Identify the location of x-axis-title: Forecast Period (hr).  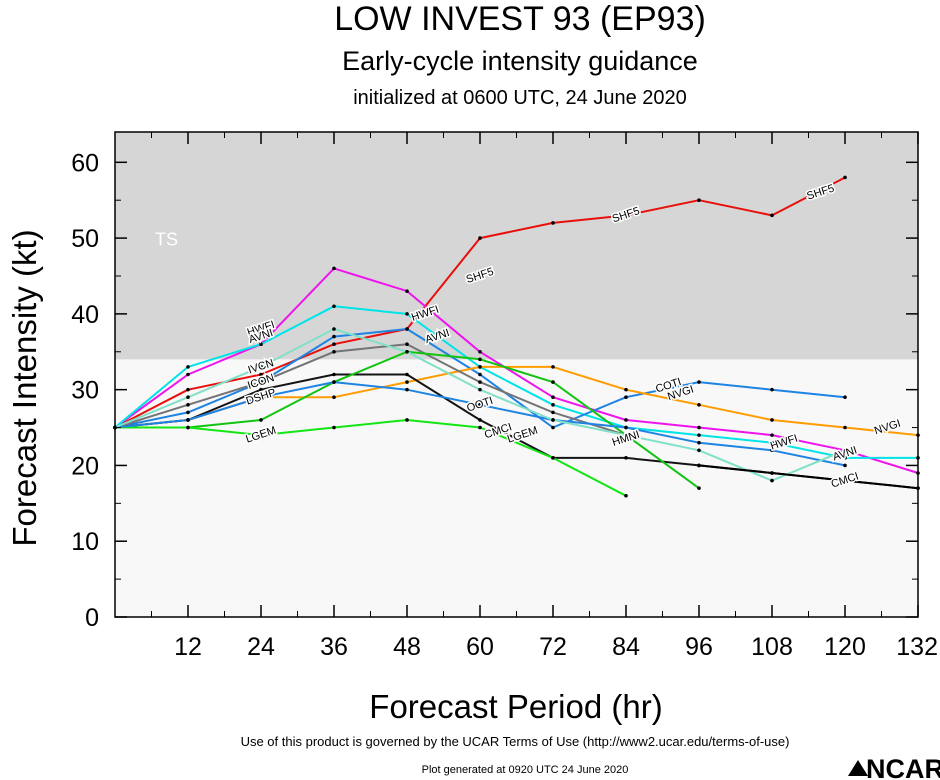
(515, 706).